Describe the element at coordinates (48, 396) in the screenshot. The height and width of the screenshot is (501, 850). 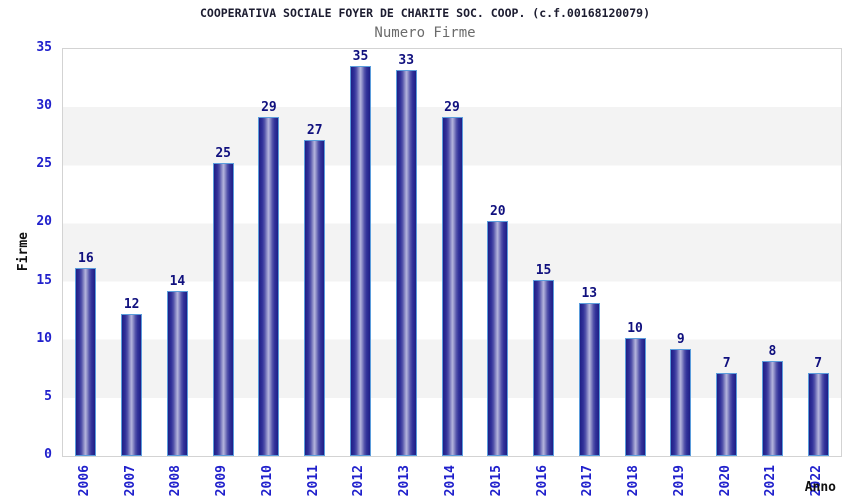
I see `y-tick-label-5: 5` at that location.